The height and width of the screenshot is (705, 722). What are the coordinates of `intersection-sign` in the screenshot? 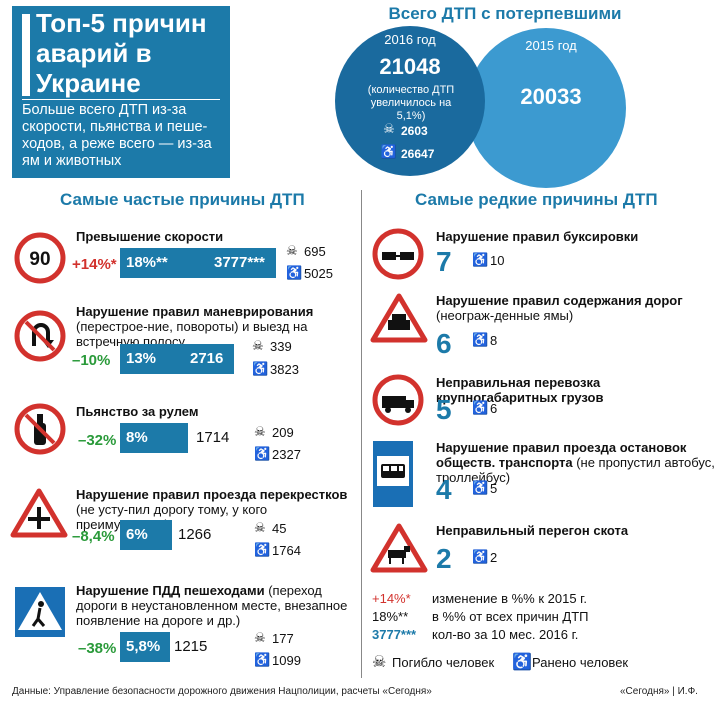 It's located at (39, 513).